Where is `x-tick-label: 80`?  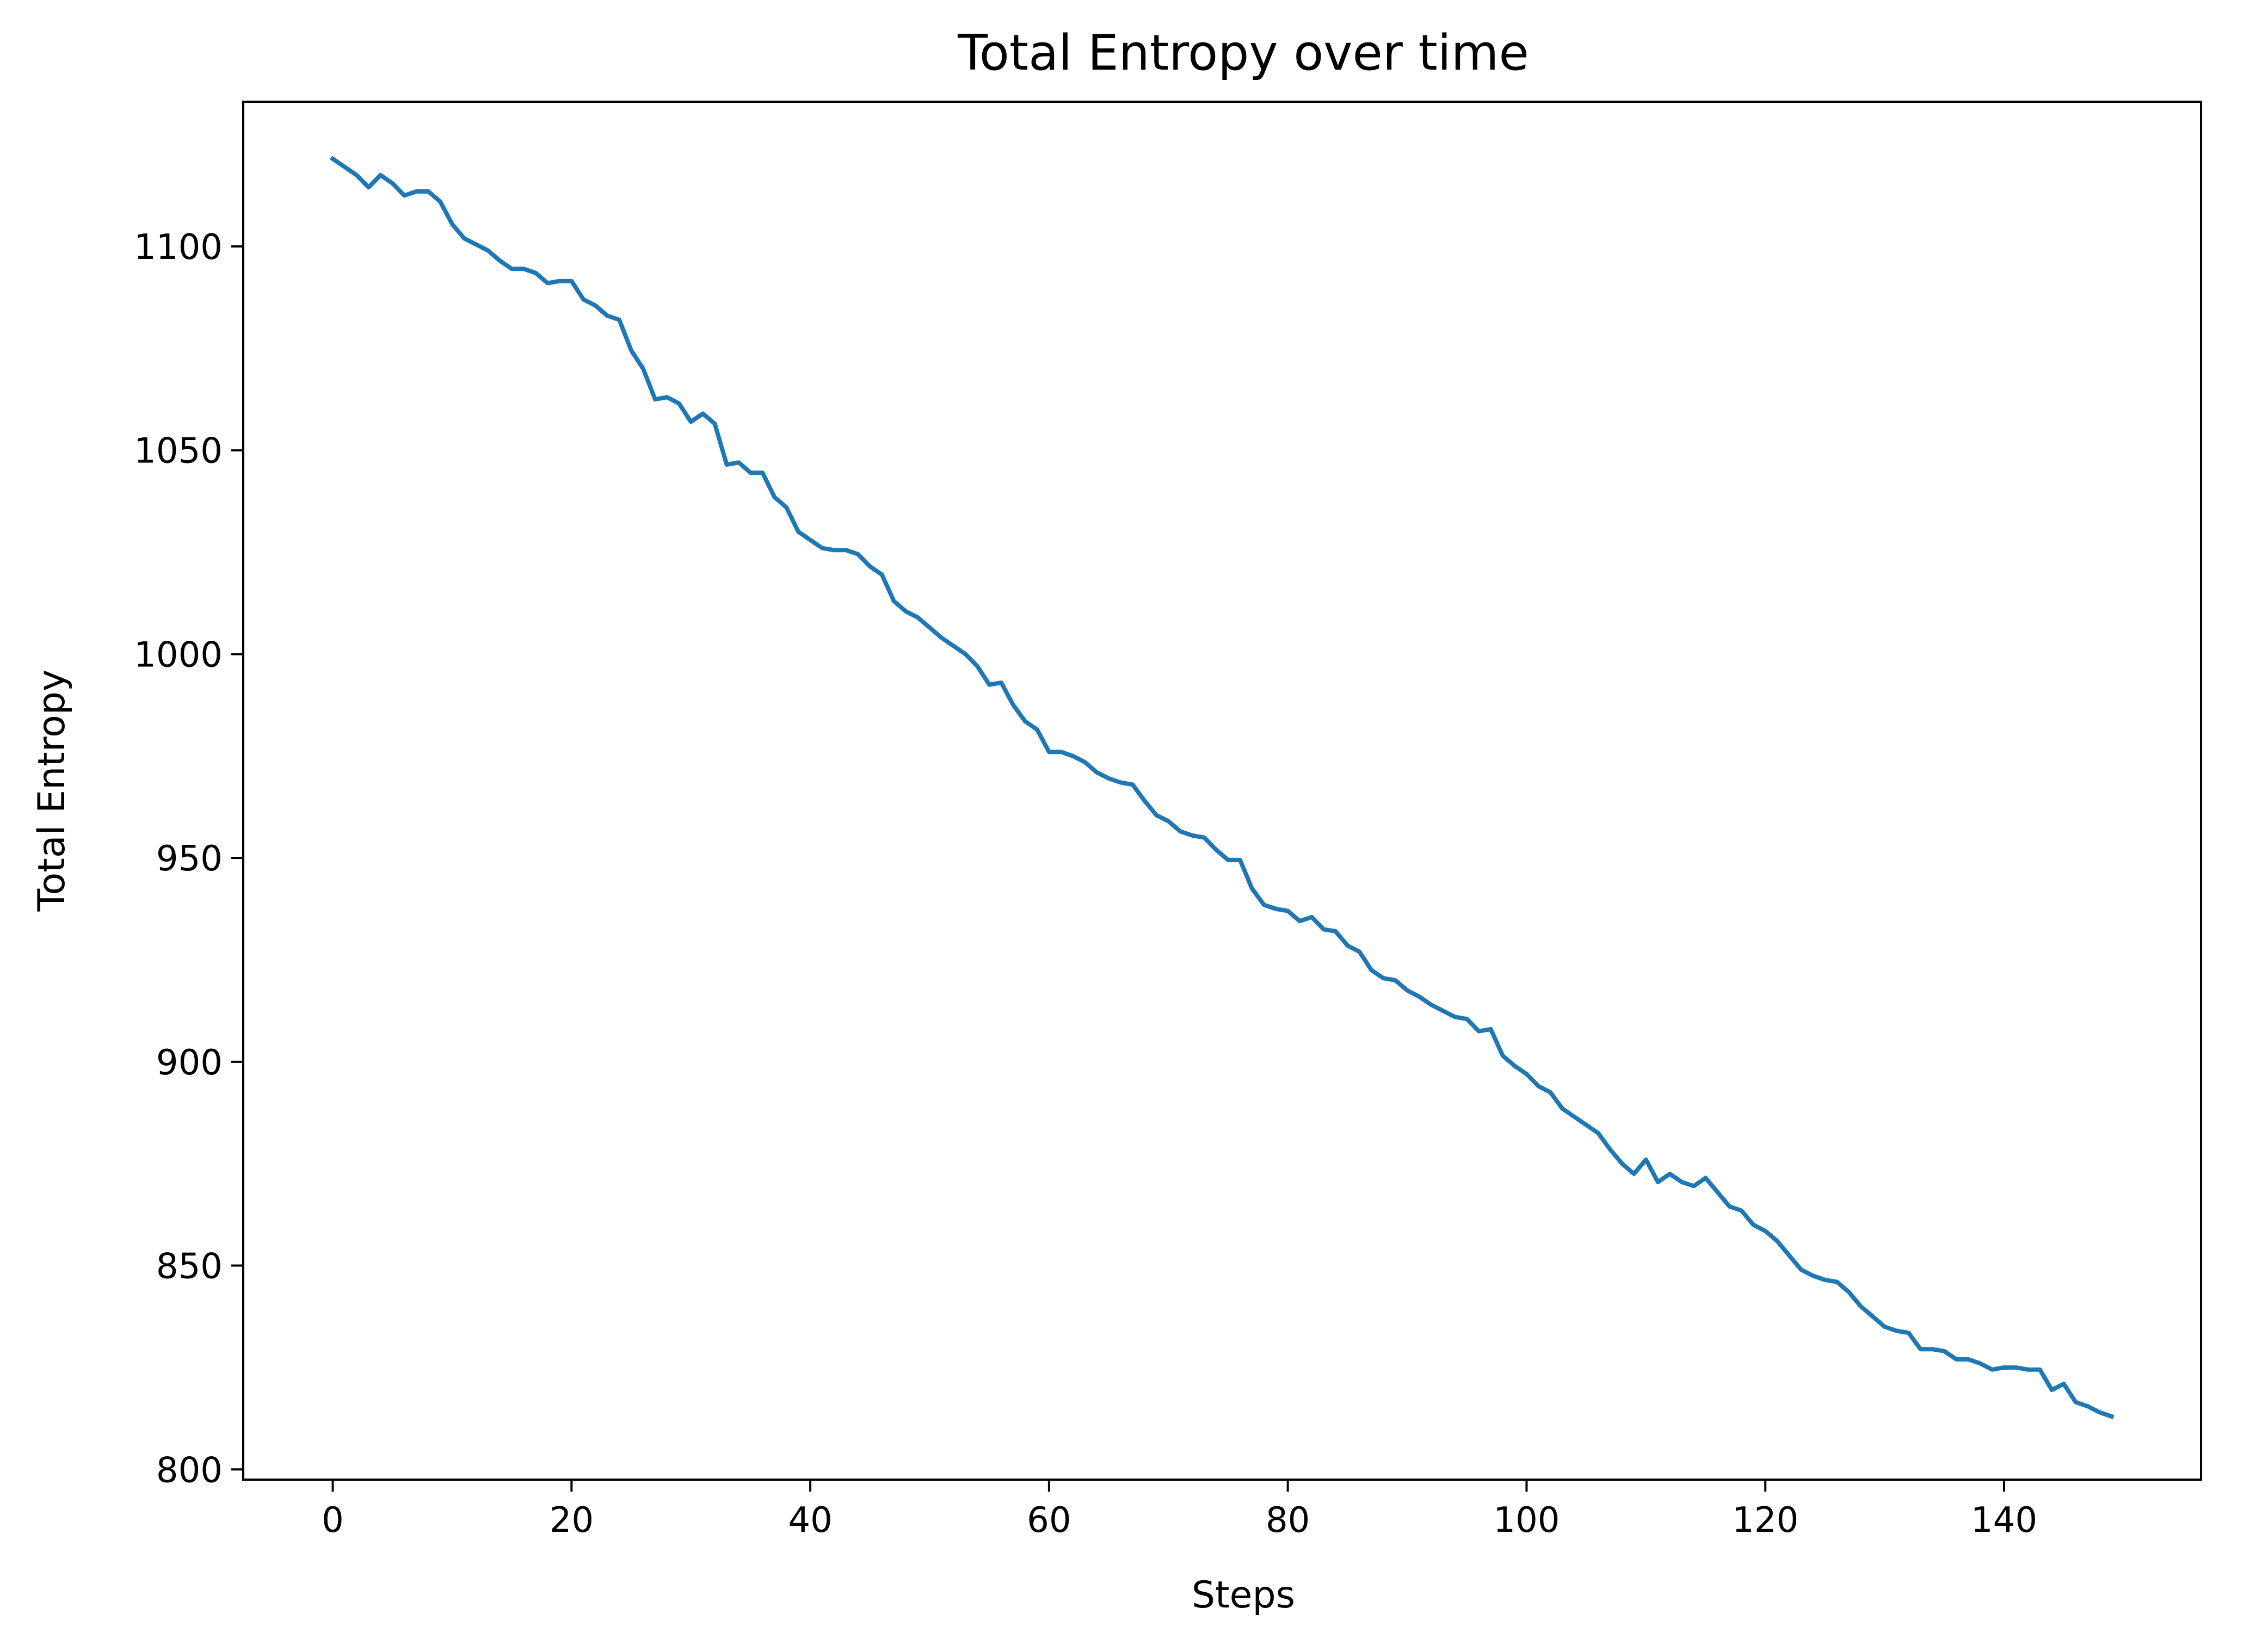
x-tick-label: 80 is located at coordinates (1288, 1520).